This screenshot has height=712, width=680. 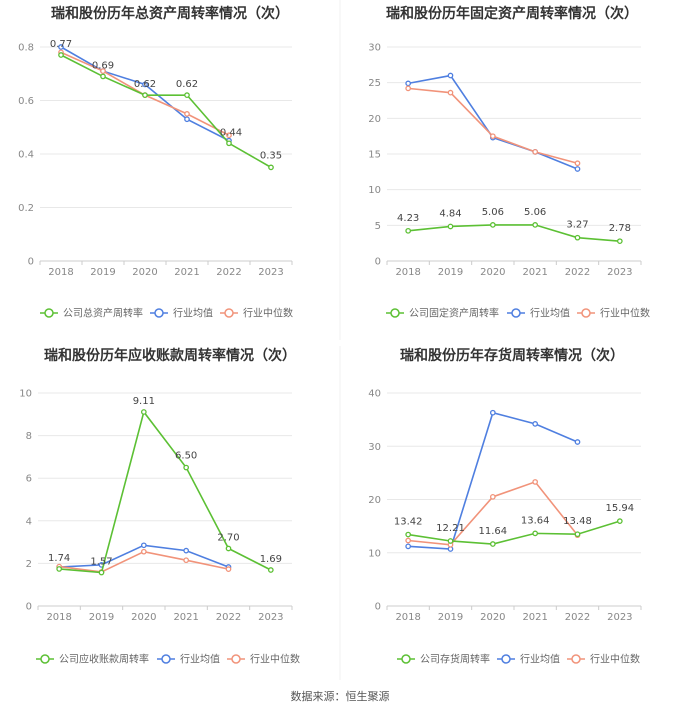 I want to click on data-label: 11.64, so click(x=493, y=531).